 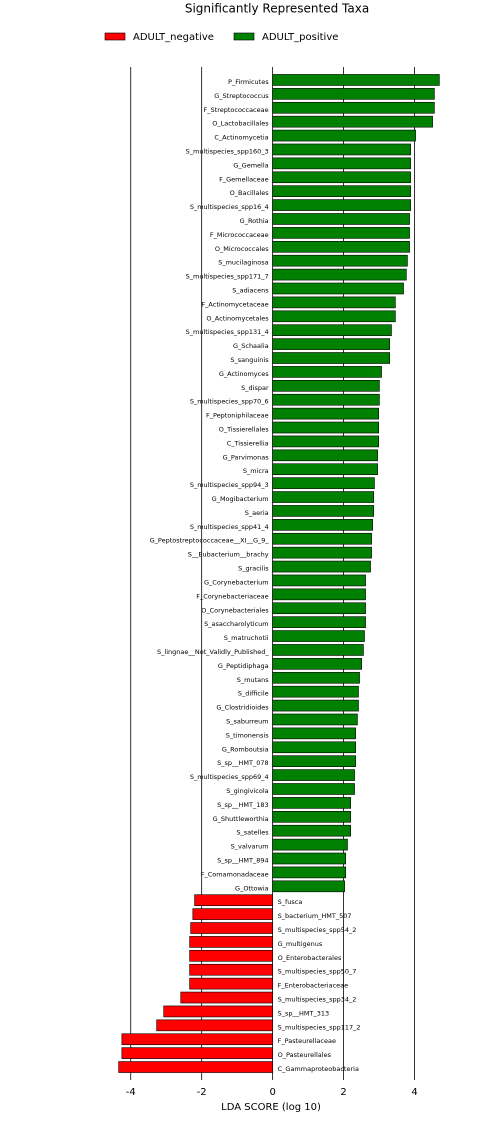 I want to click on x-tick-label: 4, so click(x=414, y=1092).